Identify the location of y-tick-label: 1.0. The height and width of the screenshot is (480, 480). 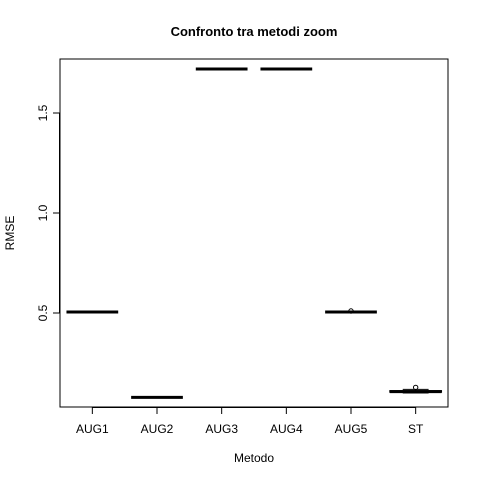
(43, 212).